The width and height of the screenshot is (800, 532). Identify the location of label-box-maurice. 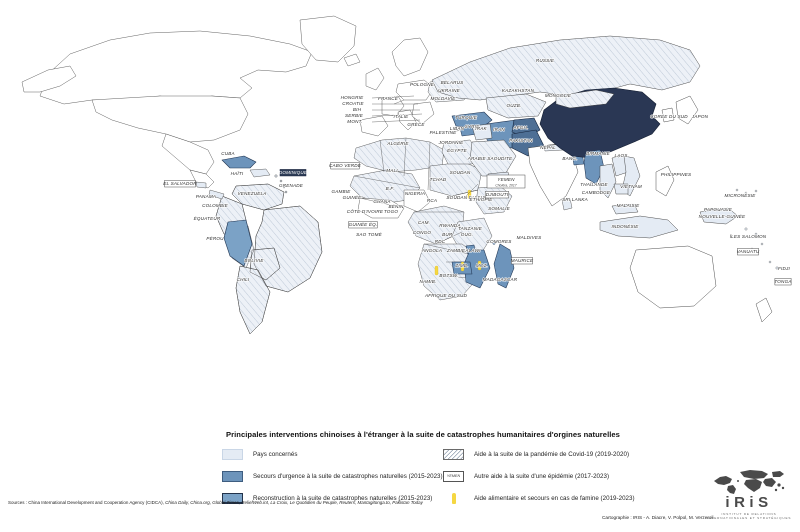
(522, 261).